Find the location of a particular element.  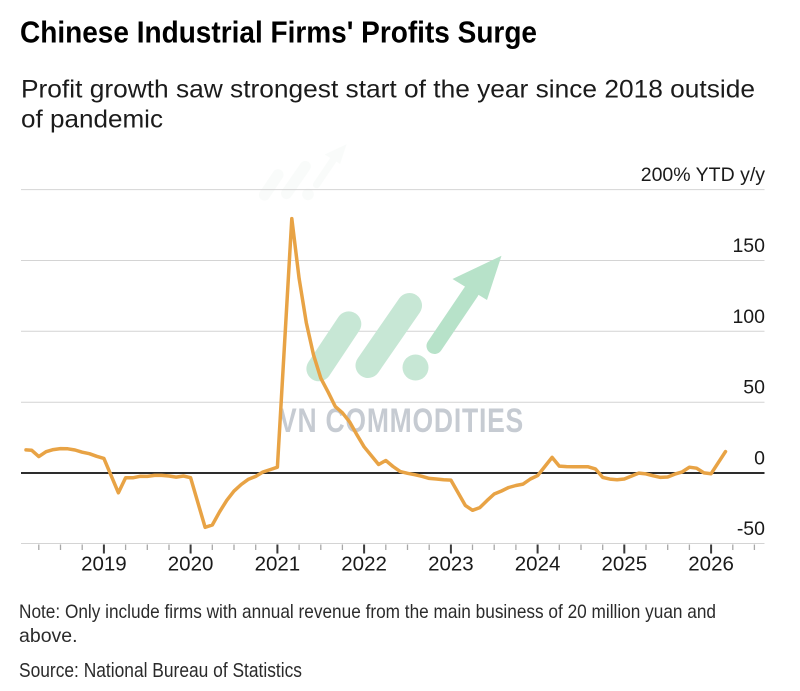

svg-text: 2019 is located at coordinates (104, 564).